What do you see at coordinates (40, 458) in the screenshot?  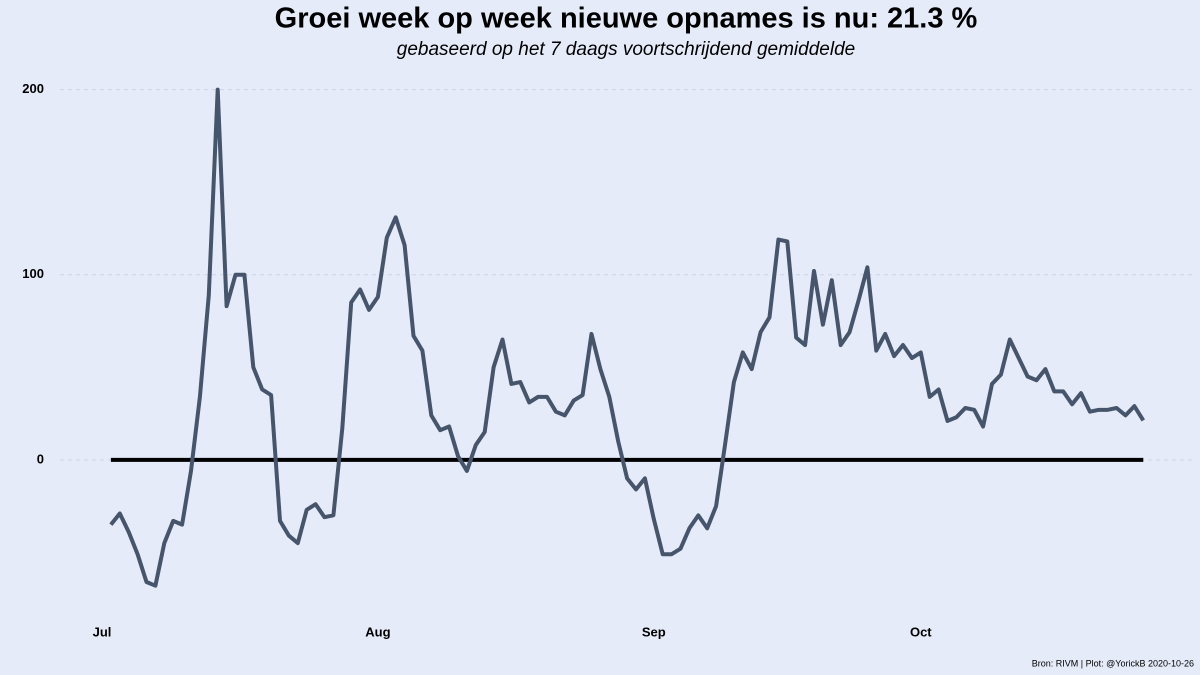 I see `y-tick-label: 0` at bounding box center [40, 458].